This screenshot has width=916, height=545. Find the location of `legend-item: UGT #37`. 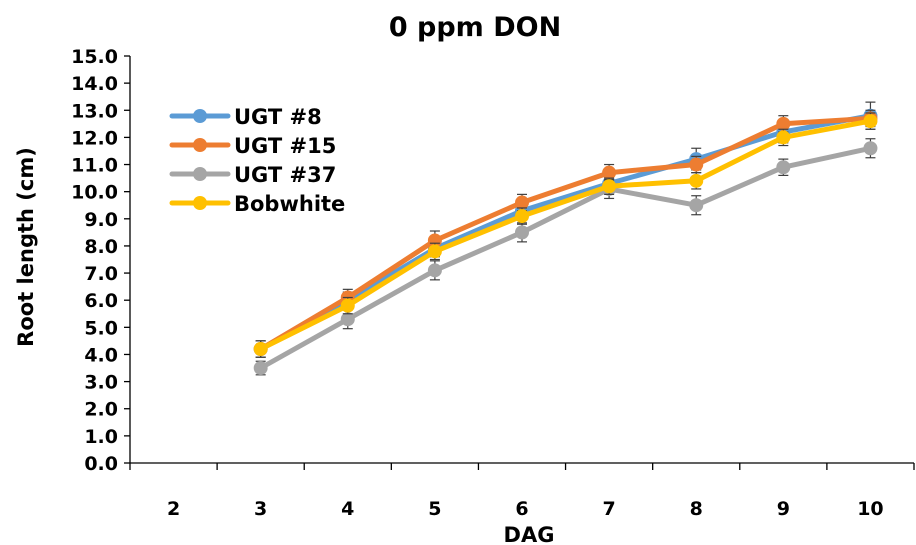

legend-item: UGT #37 is located at coordinates (252, 175).